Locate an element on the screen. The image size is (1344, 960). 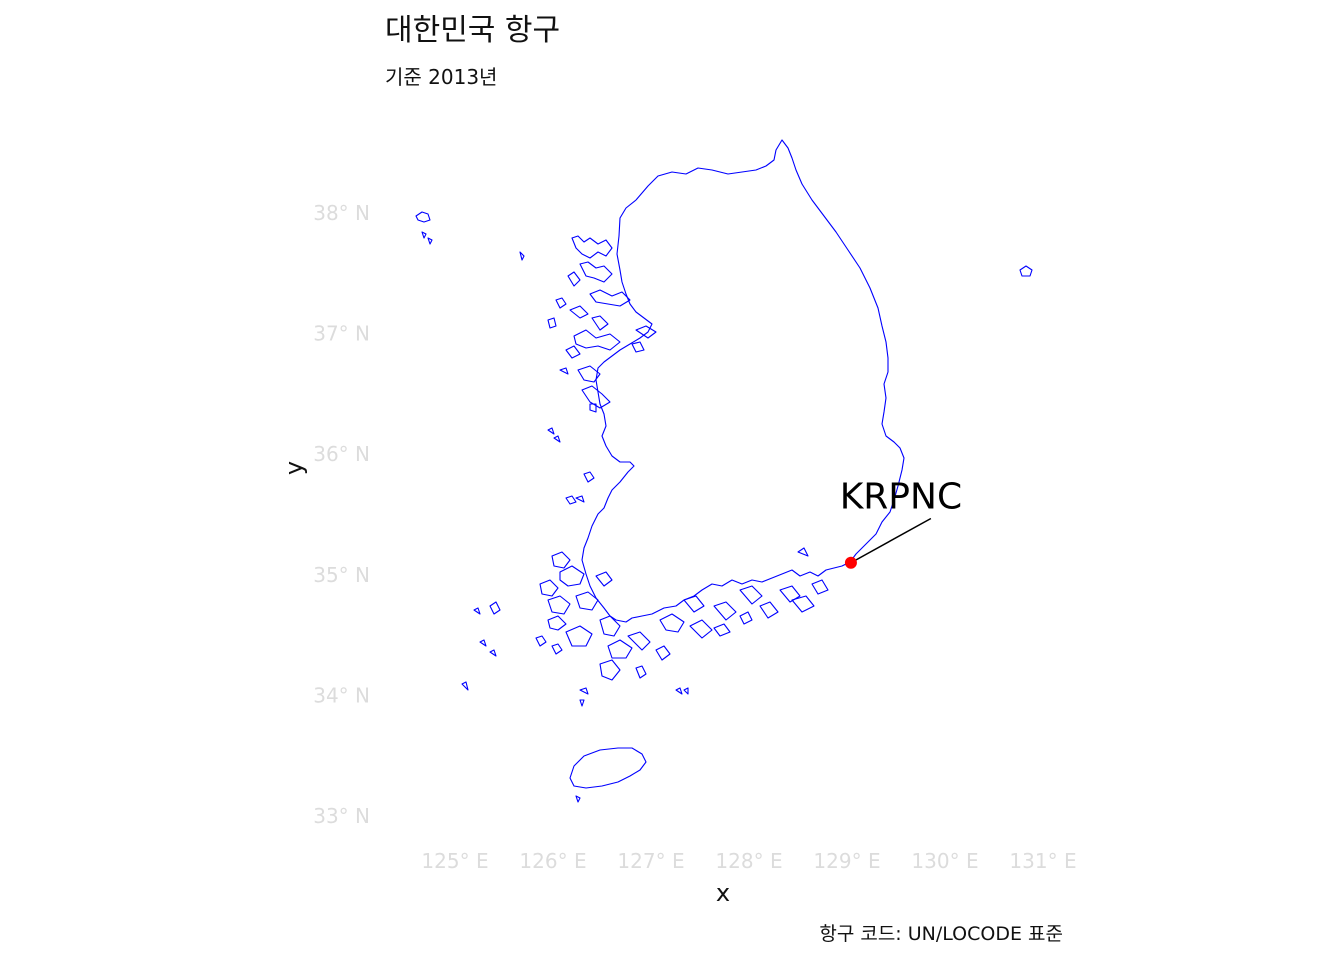
map-subtitle: 기준 2013년 is located at coordinates (441, 77).